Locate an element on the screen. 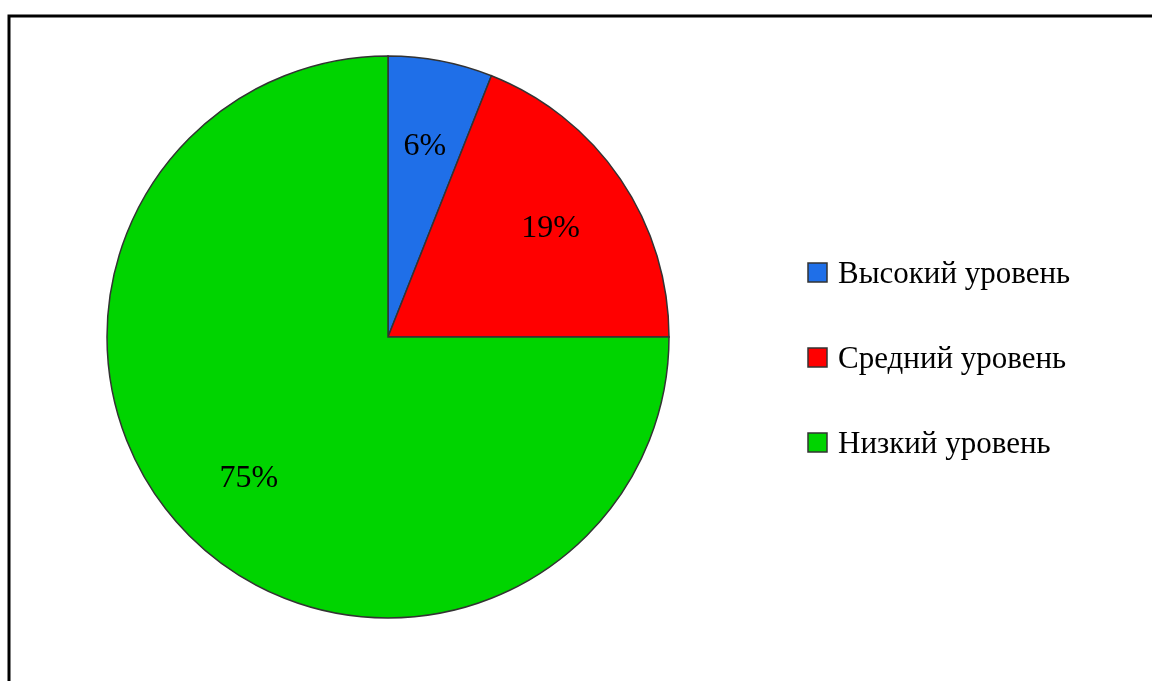 This screenshot has width=1152, height=681. data-label: 6% is located at coordinates (425, 143).